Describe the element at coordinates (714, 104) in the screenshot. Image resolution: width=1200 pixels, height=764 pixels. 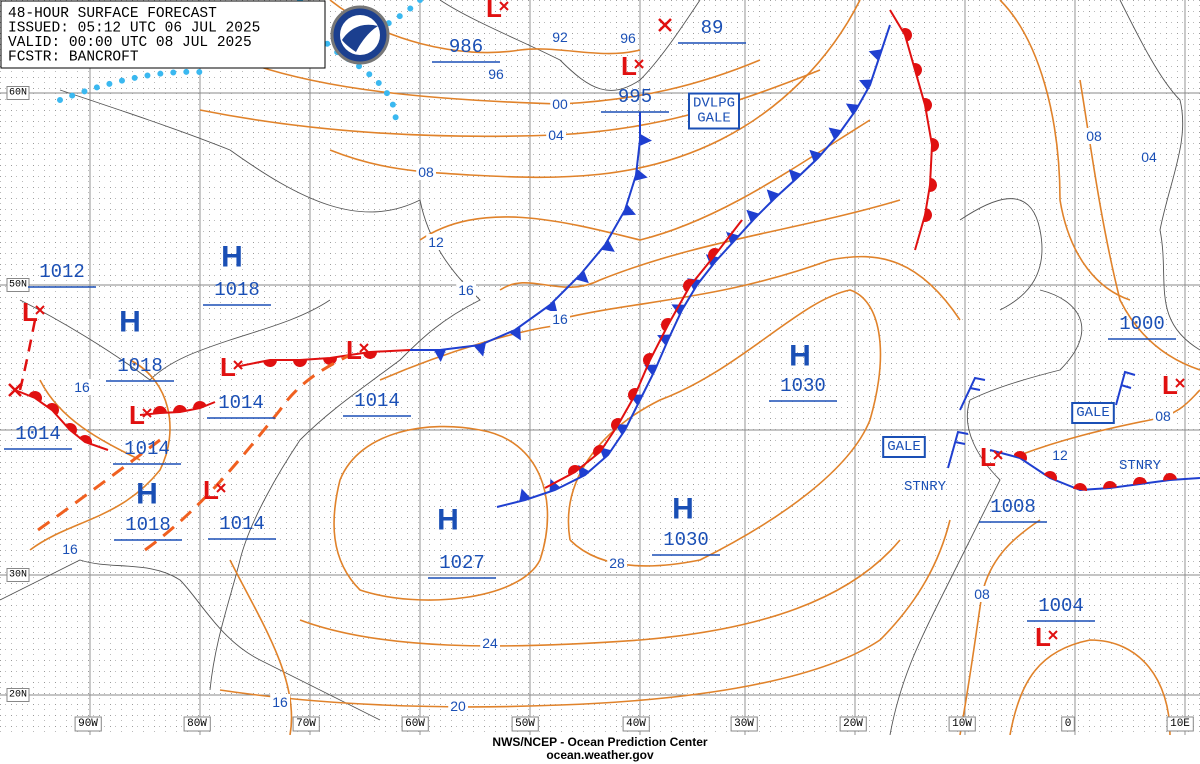
I see `warning-text: DVLPG` at that location.